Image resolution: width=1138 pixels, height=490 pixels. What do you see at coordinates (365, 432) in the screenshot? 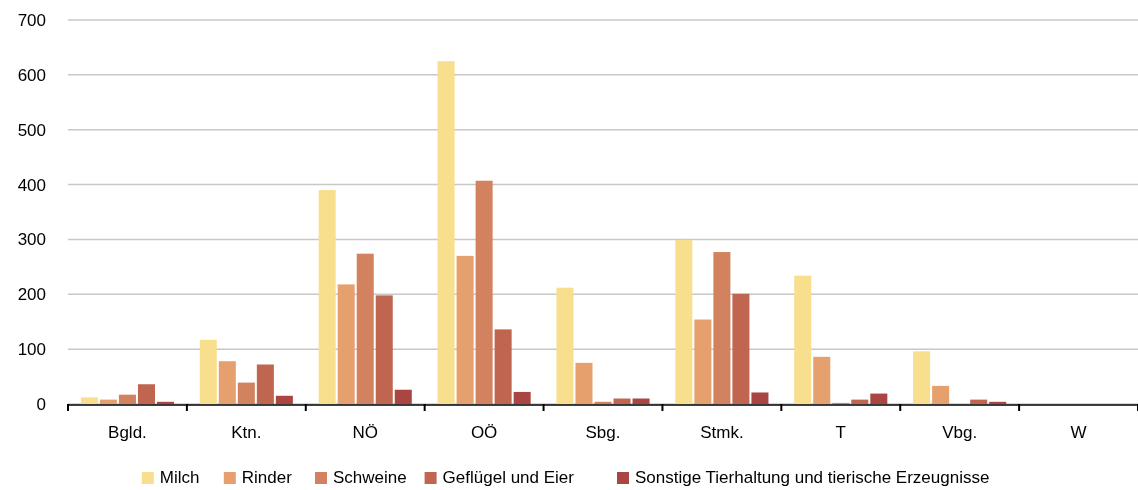
I see `x-tick-label: NÖ` at bounding box center [365, 432].